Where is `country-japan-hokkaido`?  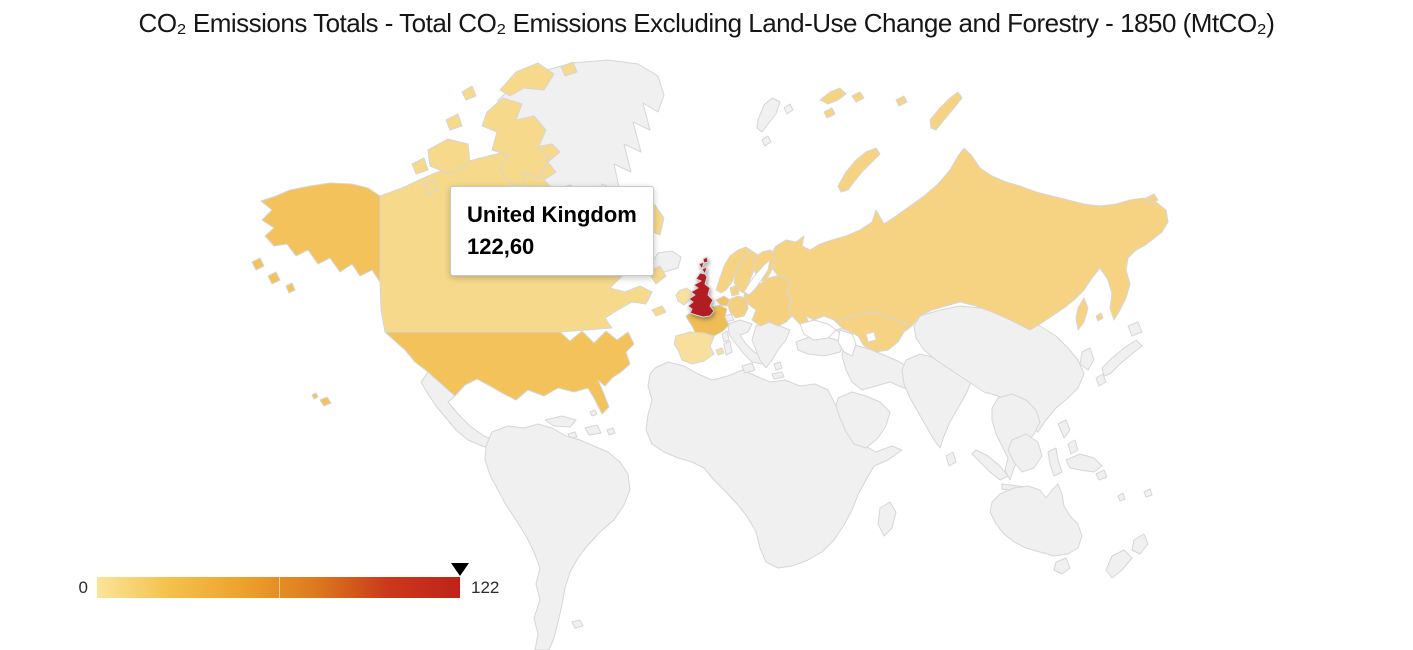
country-japan-hokkaido is located at coordinates (1135, 329).